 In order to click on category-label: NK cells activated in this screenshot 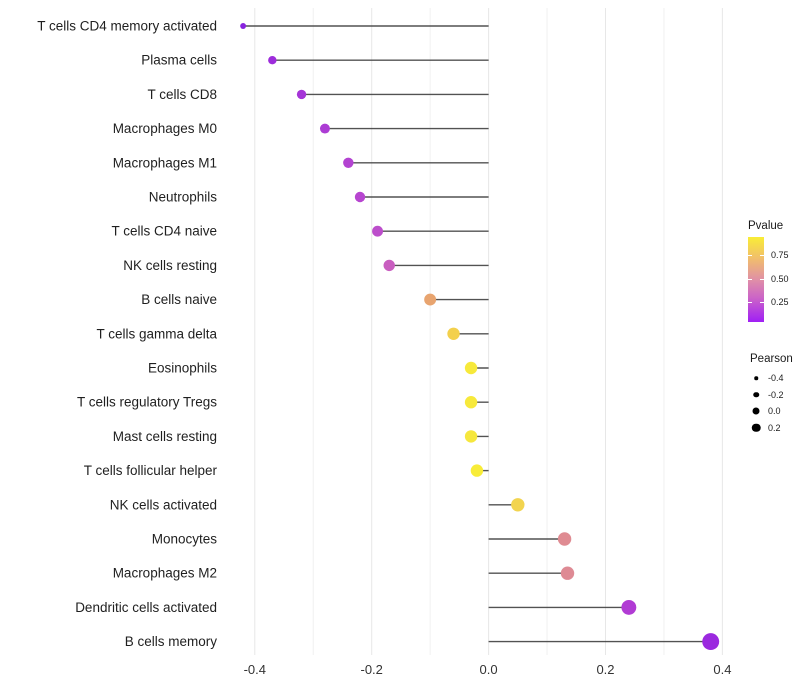, I will do `click(163, 504)`.